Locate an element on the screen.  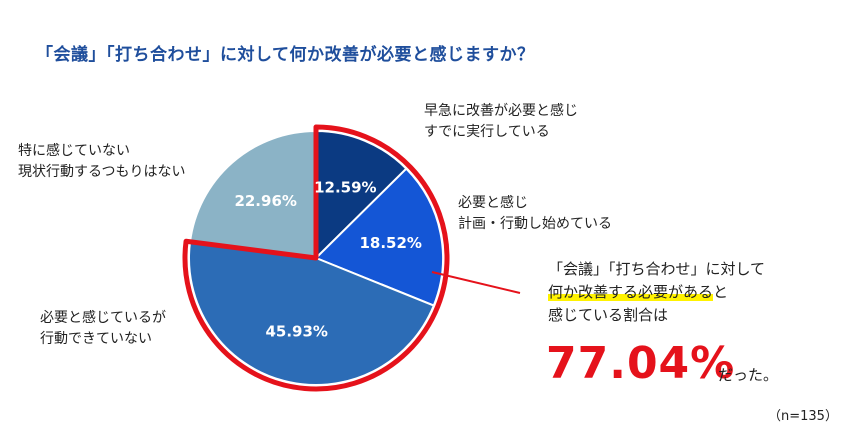
slice-label-no-need: 特に感じていない 現状行動するつもりはない is located at coordinates (101, 162).